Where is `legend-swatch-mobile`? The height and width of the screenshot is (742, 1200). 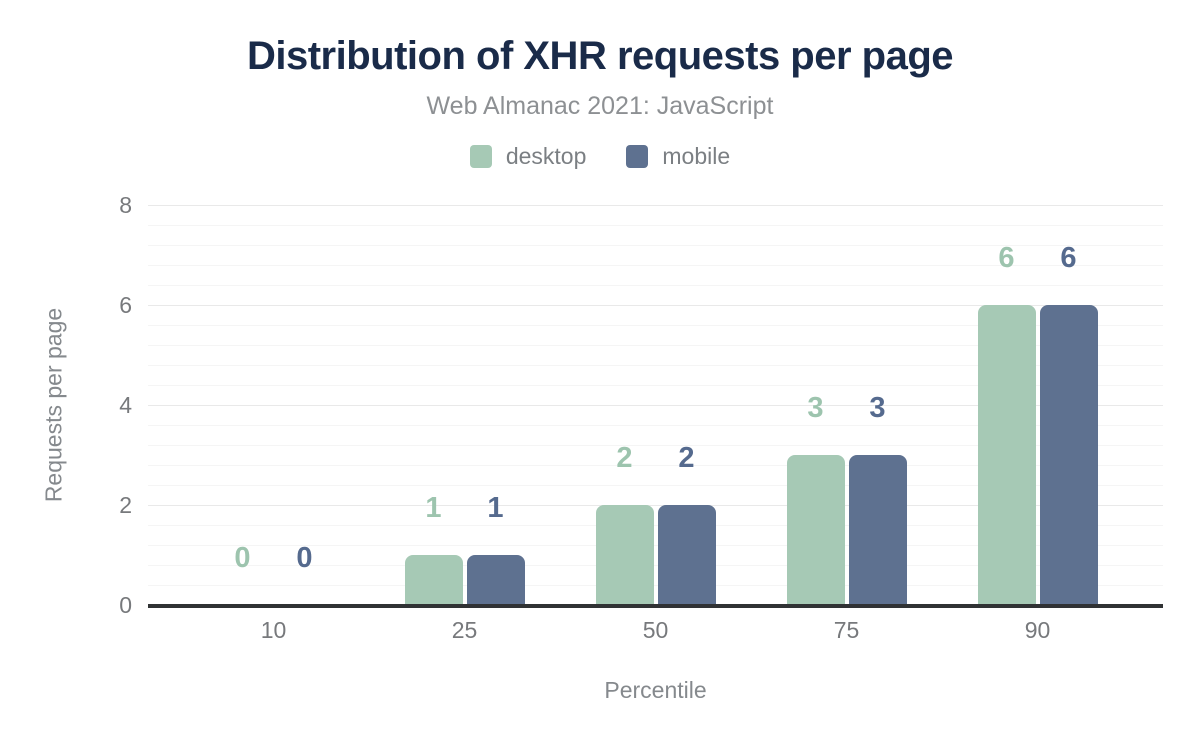
legend-swatch-mobile is located at coordinates (637, 156).